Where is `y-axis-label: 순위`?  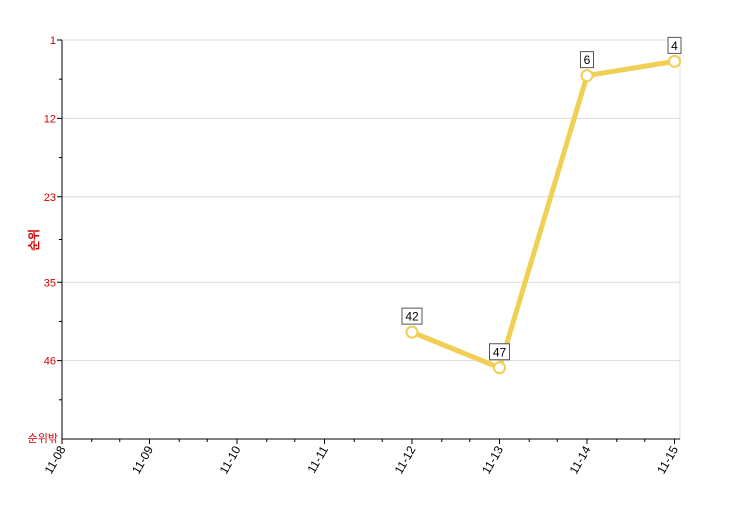
y-axis-label: 순위 is located at coordinates (34, 240).